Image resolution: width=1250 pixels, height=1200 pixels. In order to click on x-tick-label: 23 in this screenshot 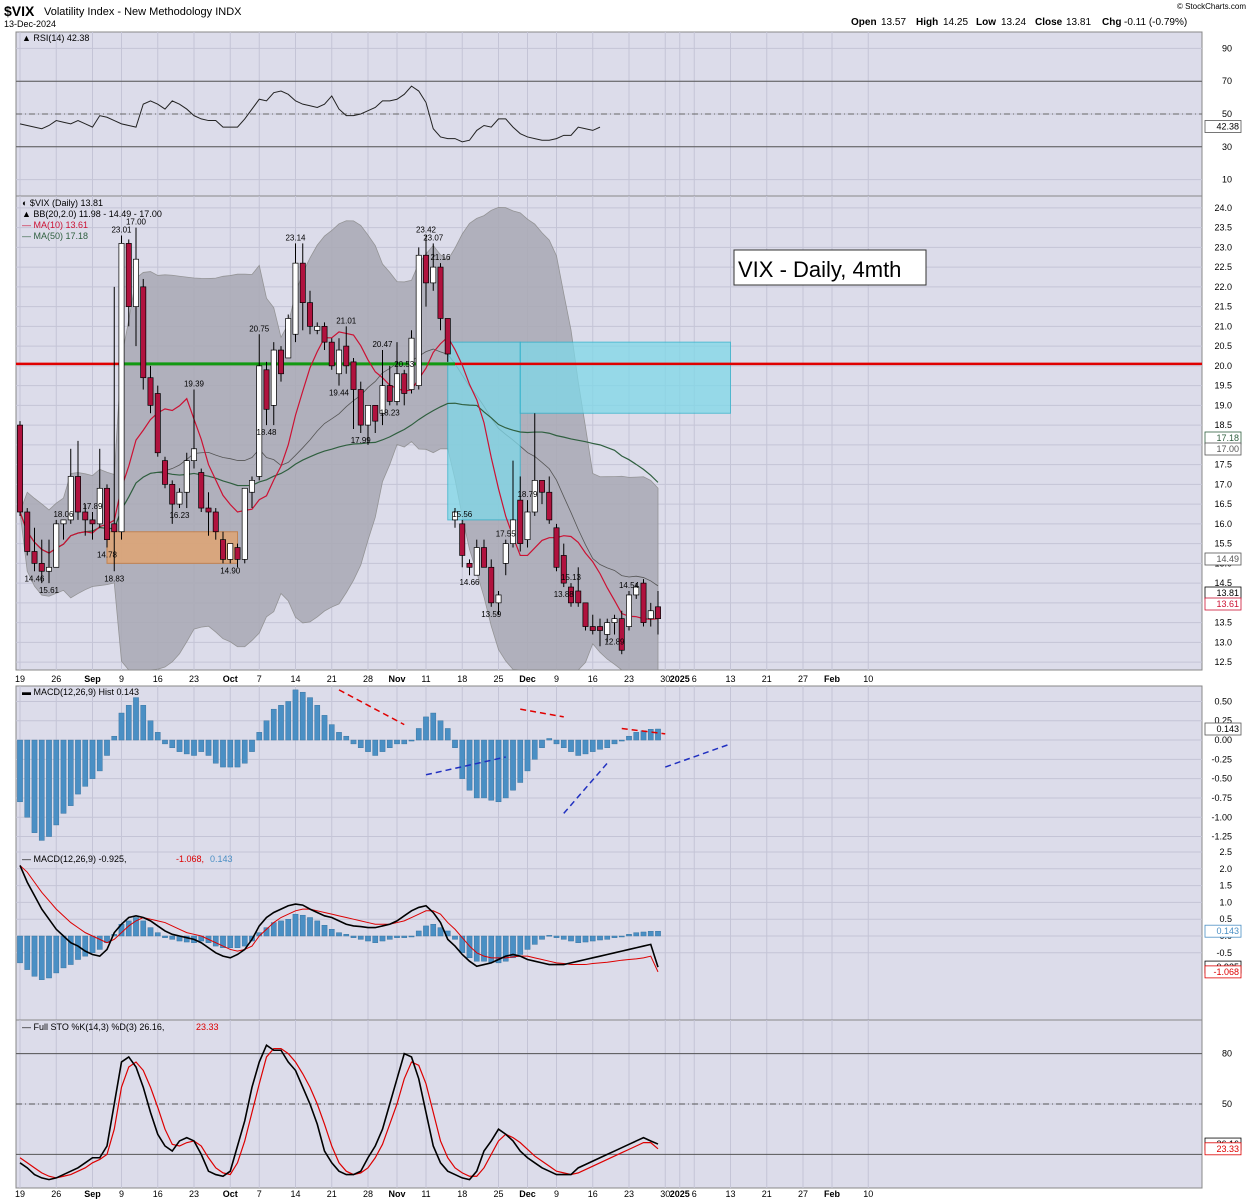, I will do `click(629, 679)`.